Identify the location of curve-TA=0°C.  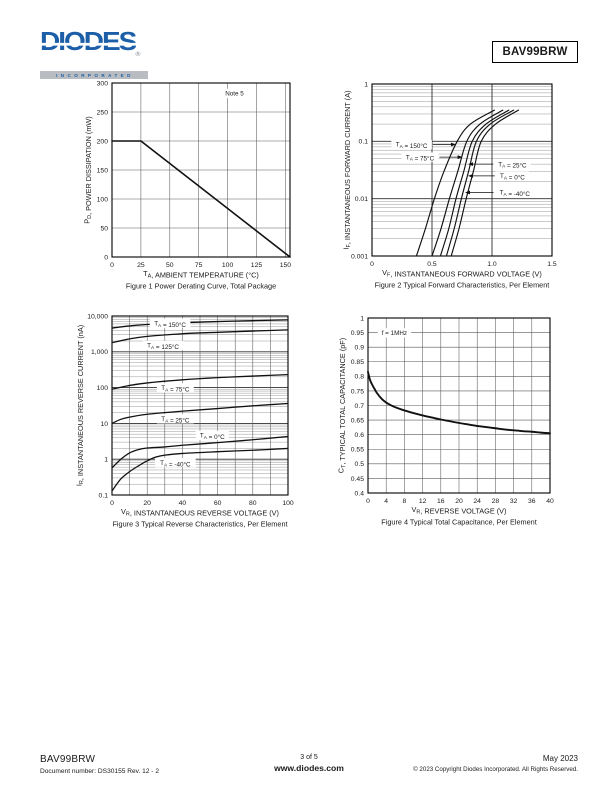
(200, 452).